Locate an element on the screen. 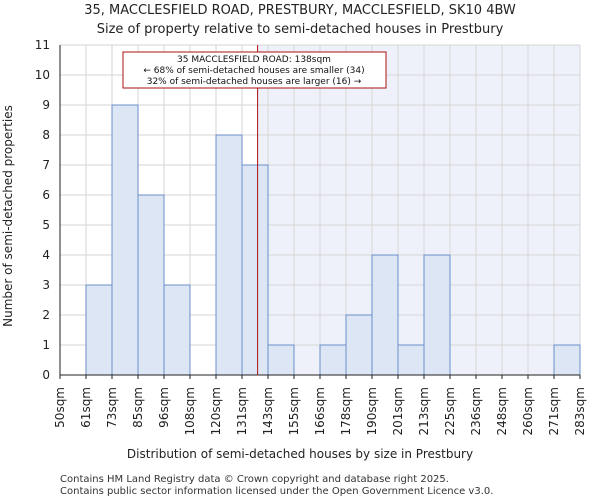  y-tick-label: 4 is located at coordinates (46, 255).